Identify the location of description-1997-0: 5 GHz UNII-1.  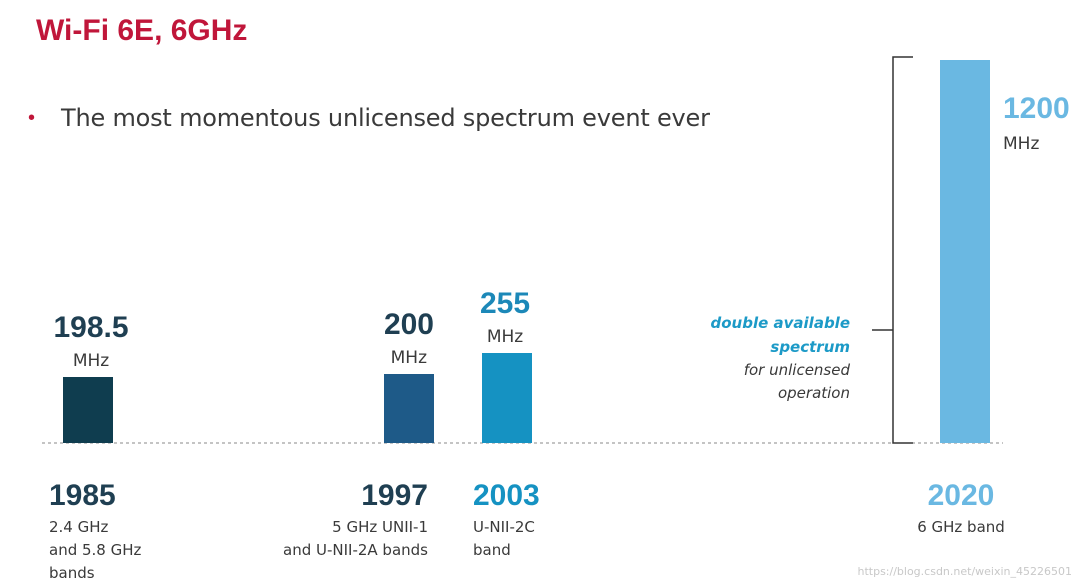
(380, 527).